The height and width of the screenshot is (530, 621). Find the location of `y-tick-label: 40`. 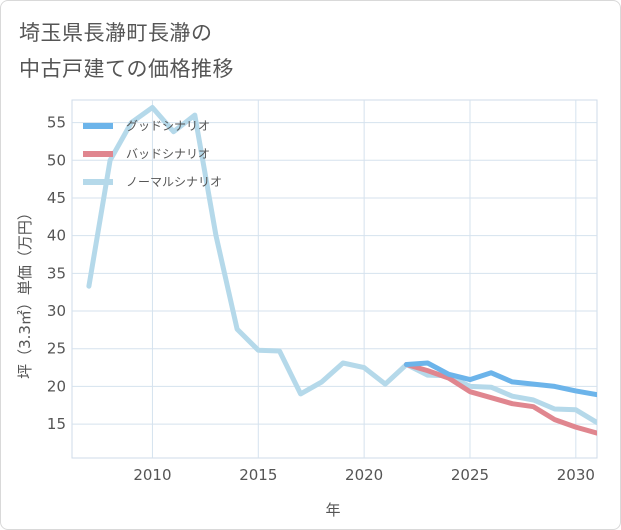

y-tick-label: 40 is located at coordinates (56, 236).